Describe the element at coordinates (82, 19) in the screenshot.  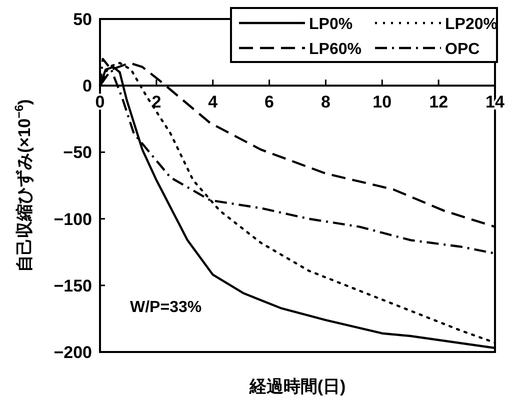
I see `y-tick-label: 50` at that location.